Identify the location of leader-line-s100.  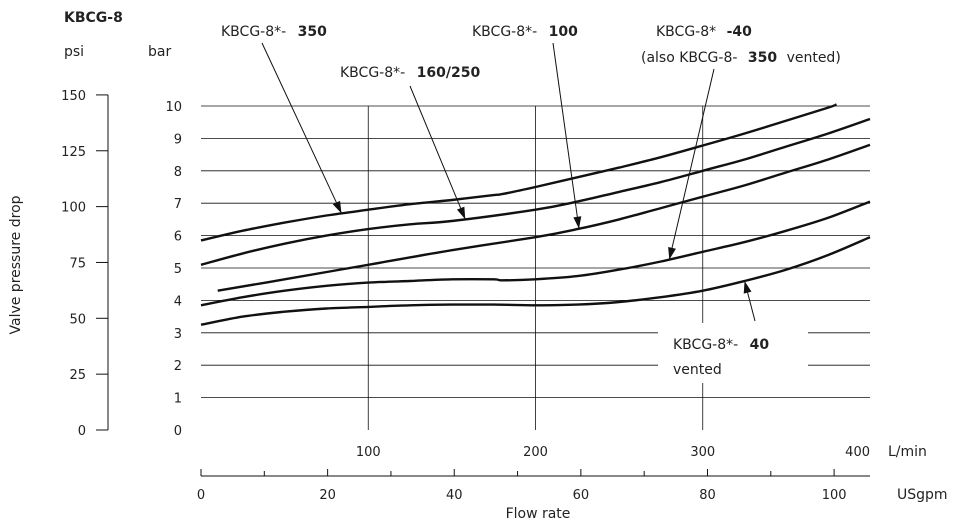
(566, 135).